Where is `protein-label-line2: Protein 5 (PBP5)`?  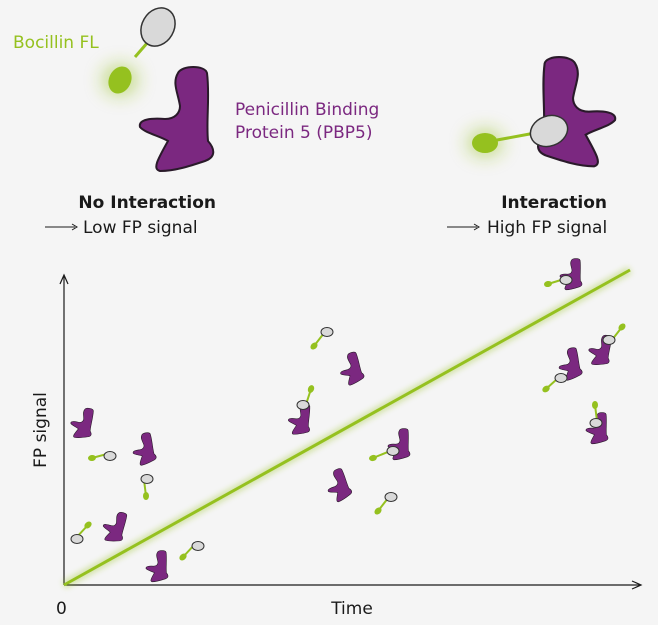 protein-label-line2: Protein 5 (PBP5) is located at coordinates (303, 133).